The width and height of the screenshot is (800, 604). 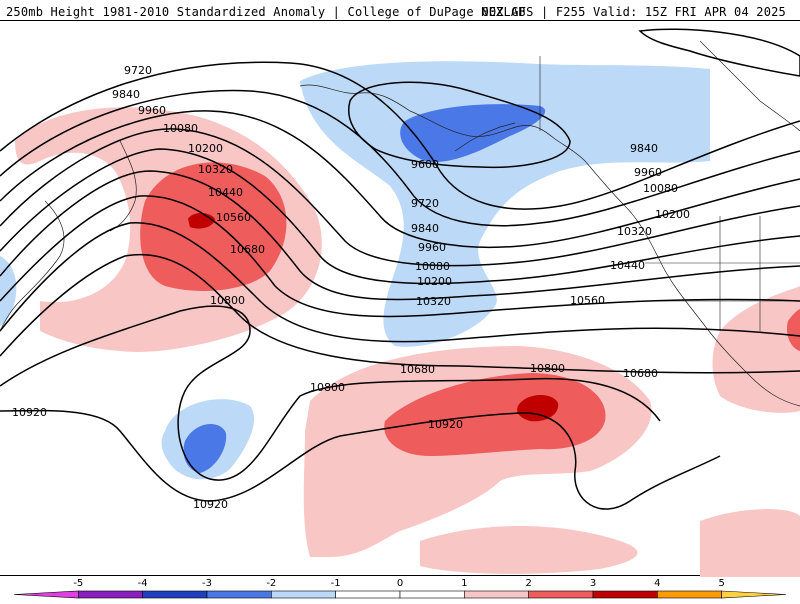 I want to click on colorbar-tick-label: 3, so click(x=593, y=583).